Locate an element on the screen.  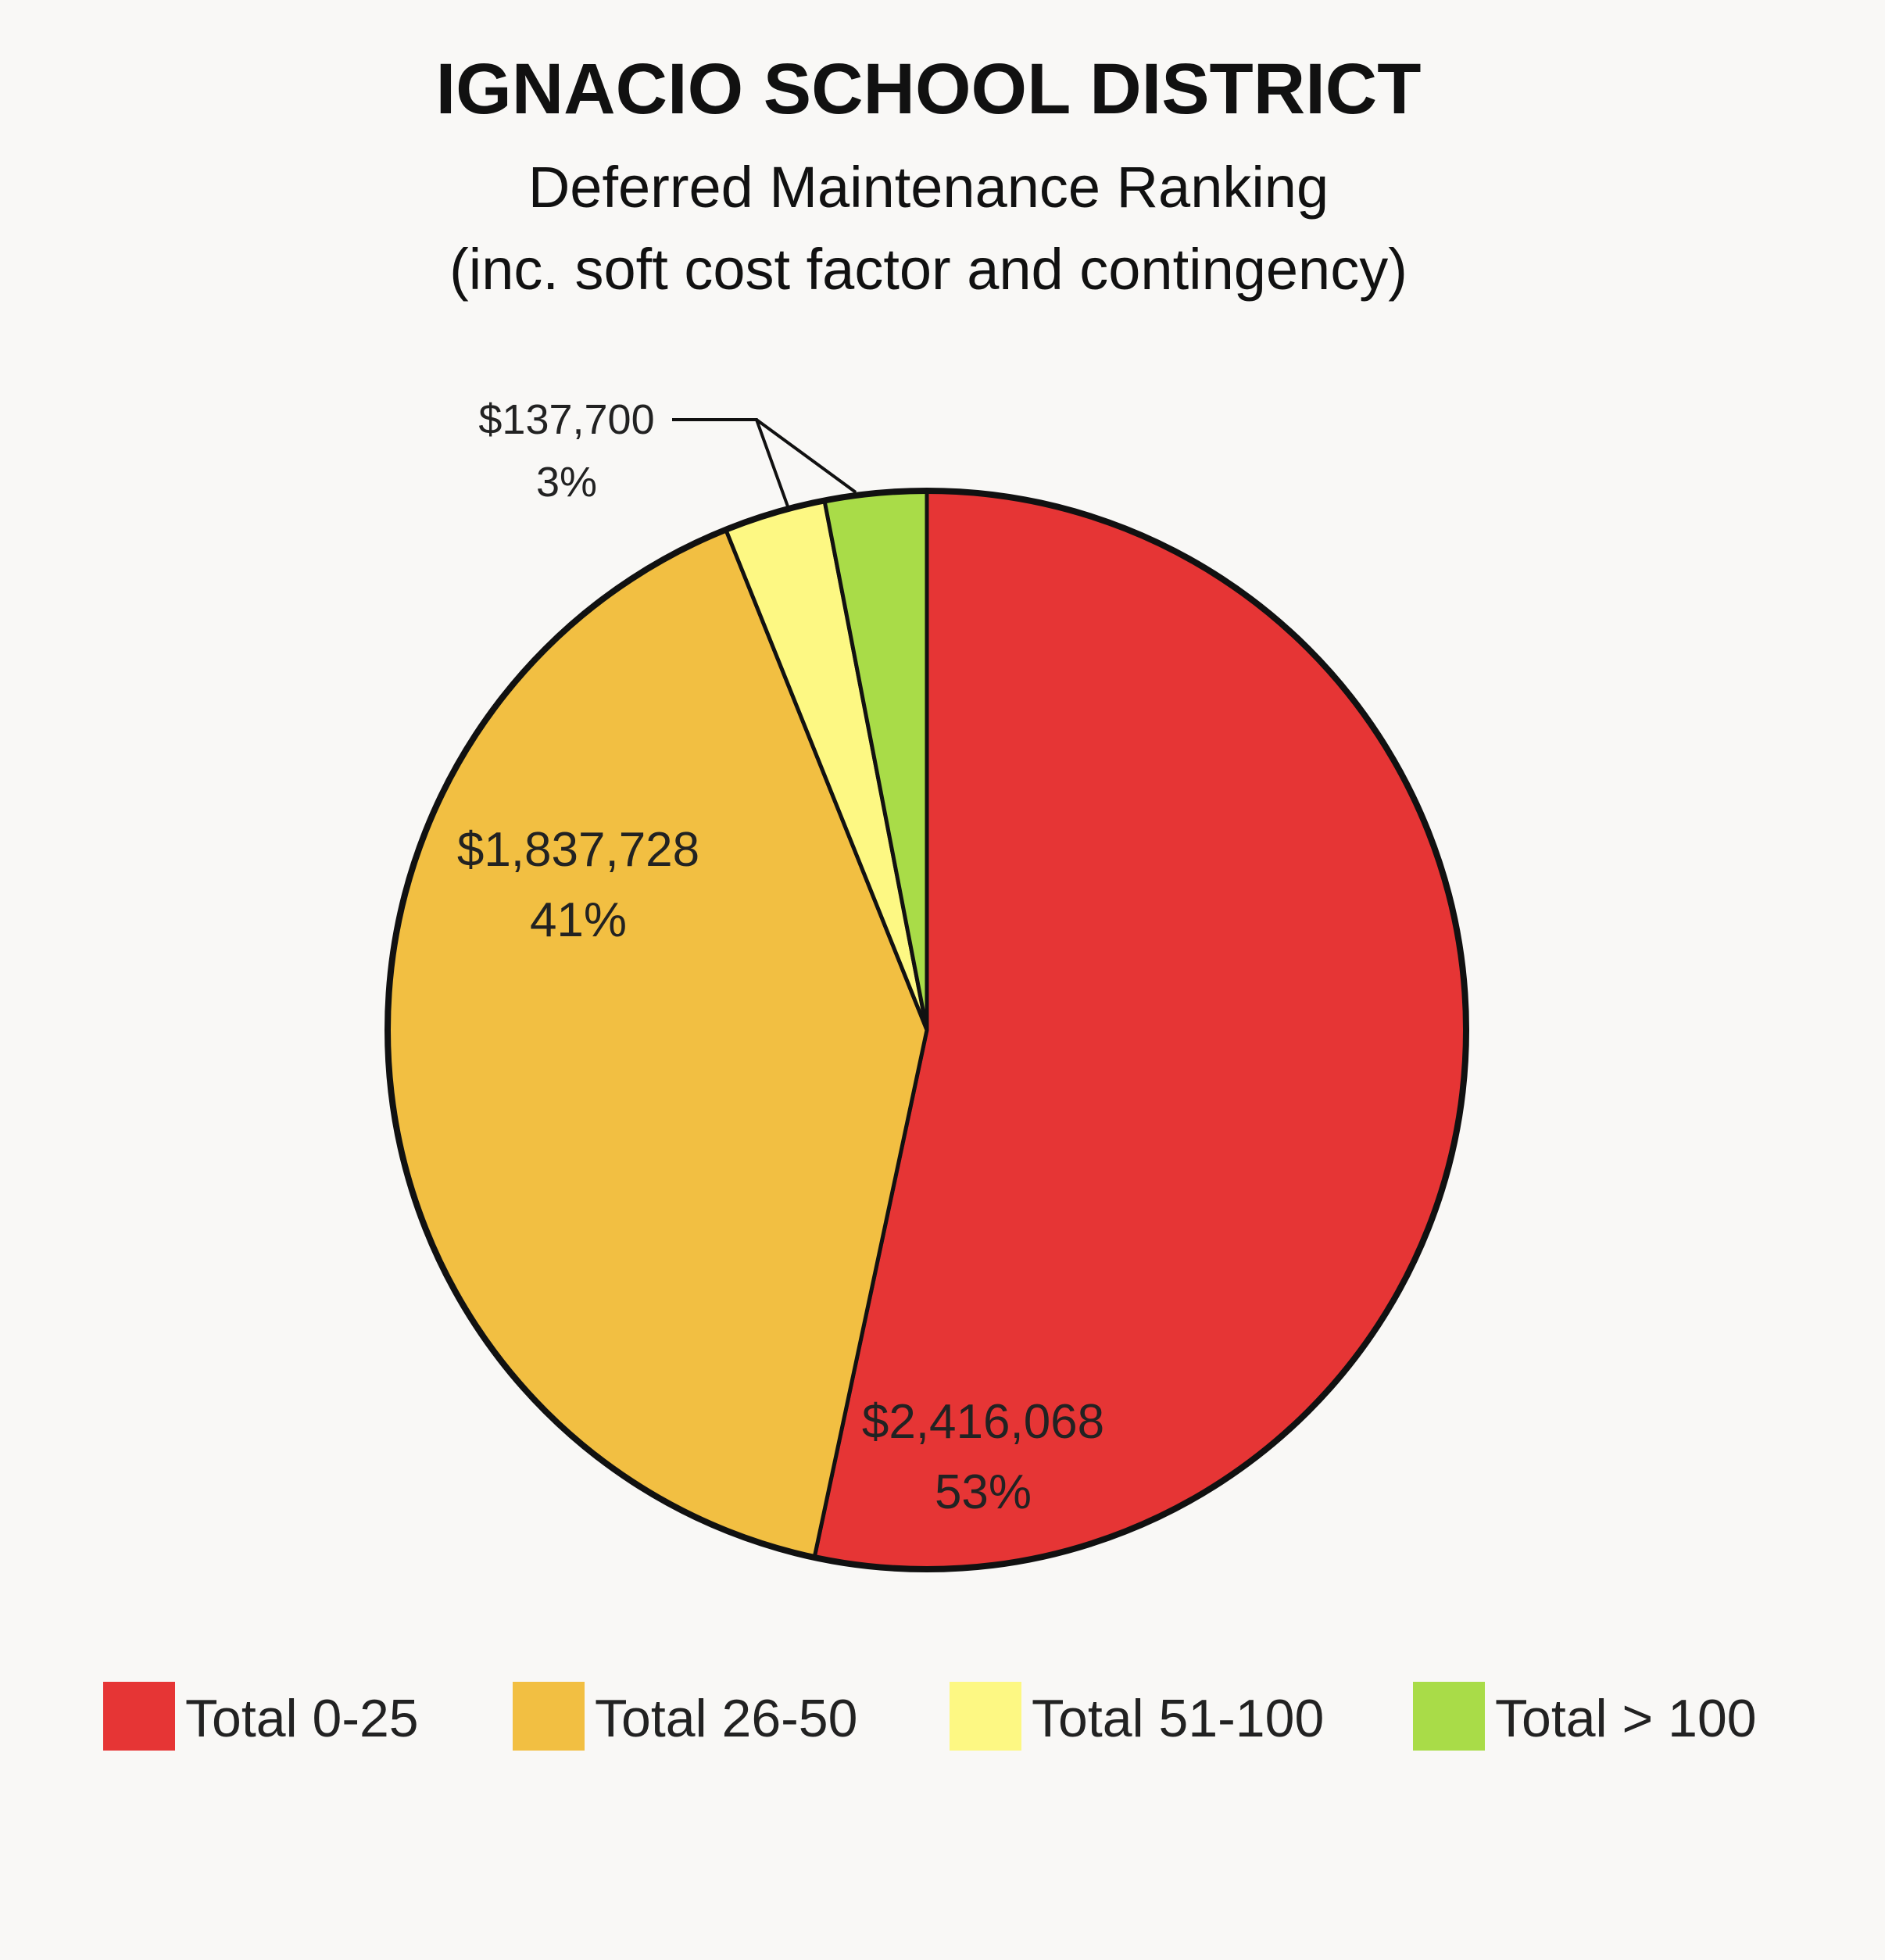
chart-title: IGNACIO SCHOOL DISTRICT is located at coordinates (929, 89).